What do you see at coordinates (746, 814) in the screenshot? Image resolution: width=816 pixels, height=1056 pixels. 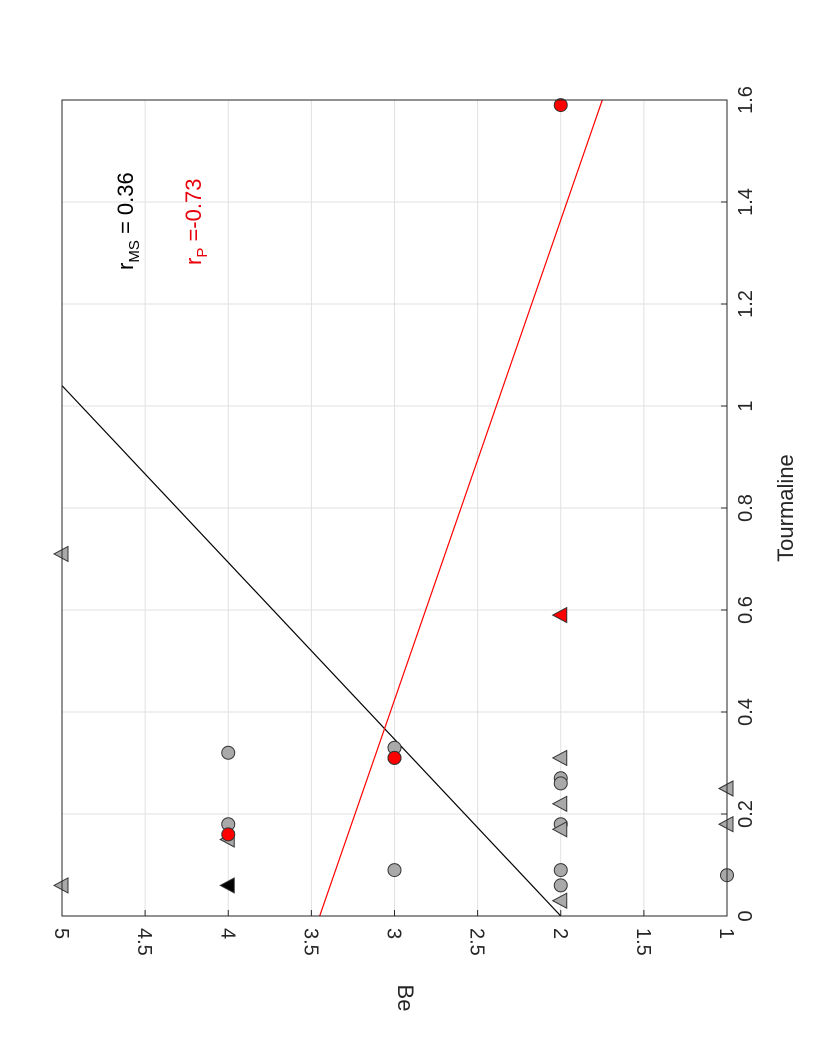 I see `x-tick-label: 0.2` at bounding box center [746, 814].